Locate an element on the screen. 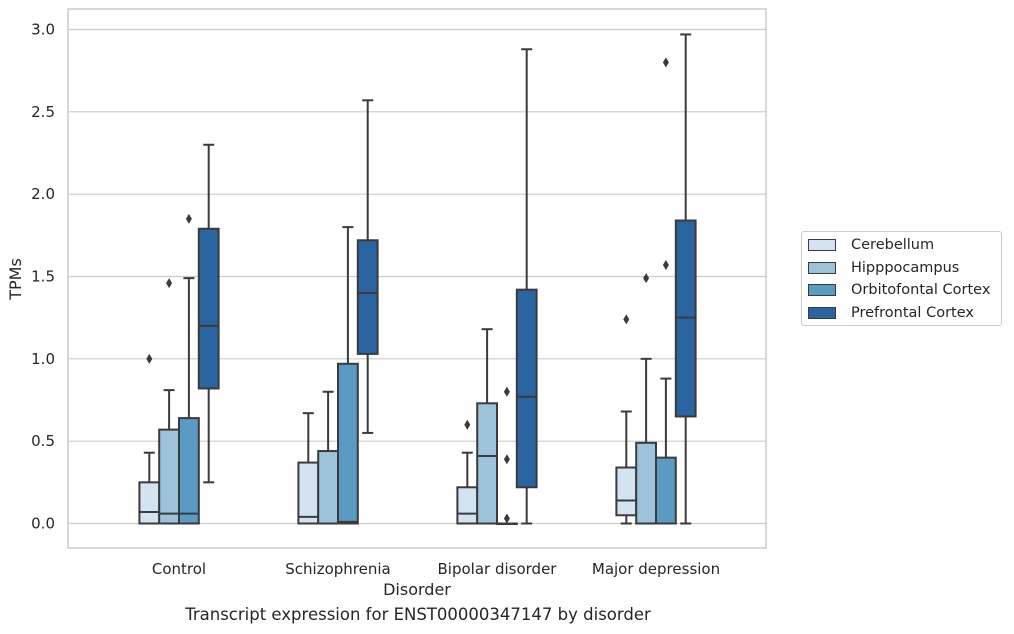 The image size is (1014, 634). legend-item-cerebellum: Cerebellum is located at coordinates (871, 245).